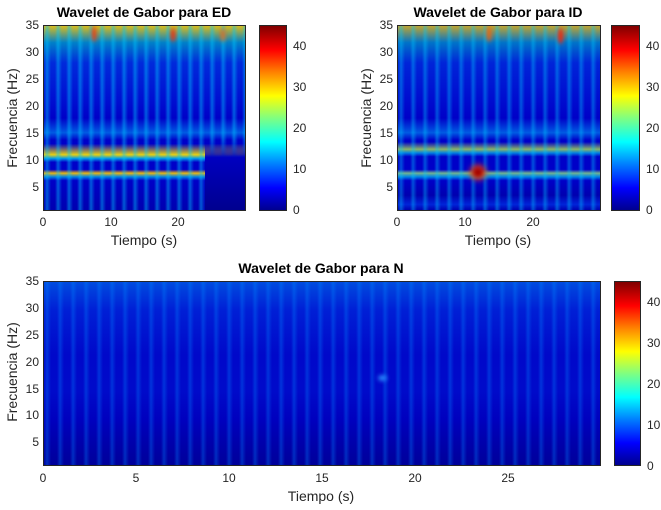  What do you see at coordinates (498, 12) in the screenshot?
I see `chart-title: Wavelet de Gabor para ID` at bounding box center [498, 12].